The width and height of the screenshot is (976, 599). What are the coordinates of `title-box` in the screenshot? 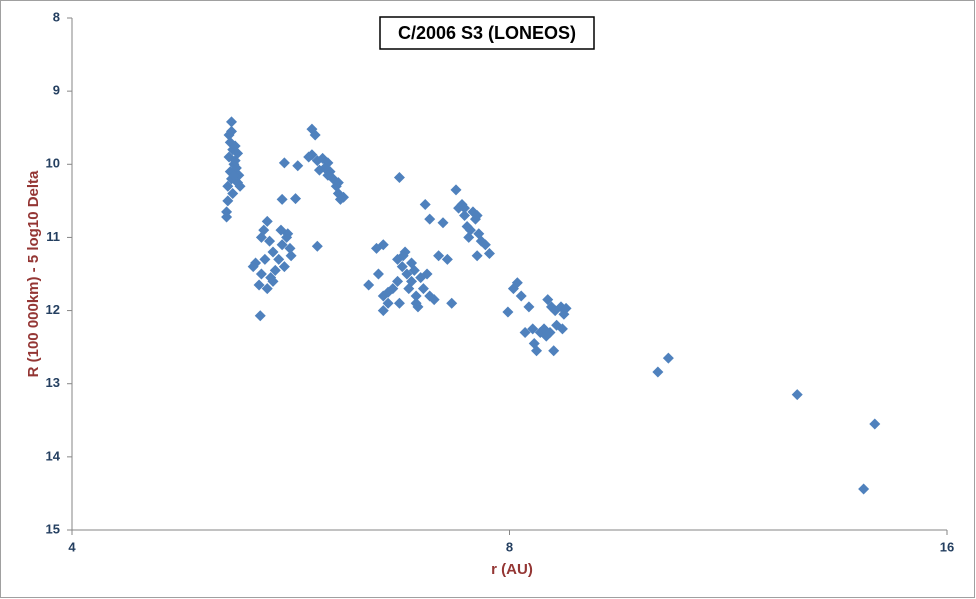 It's located at (487, 33).